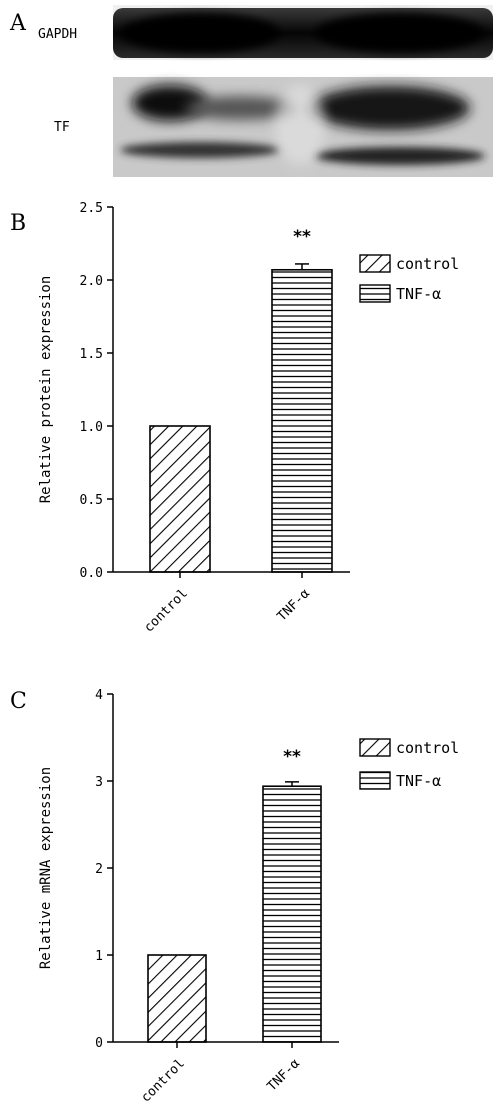  What do you see at coordinates (303, 32) in the screenshot?
I see `blot-image-gapdh` at bounding box center [303, 32].